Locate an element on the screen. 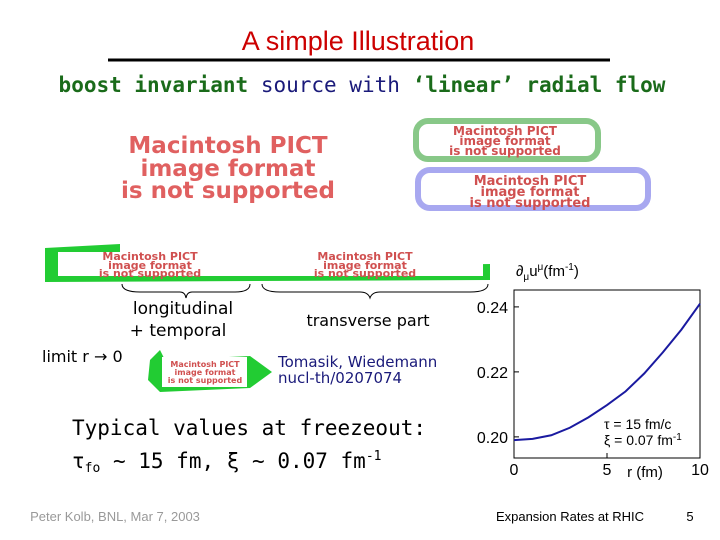 The image size is (720, 540). footer-author: Peter Kolb, BNL, Mar 7, 2003 is located at coordinates (115, 516).